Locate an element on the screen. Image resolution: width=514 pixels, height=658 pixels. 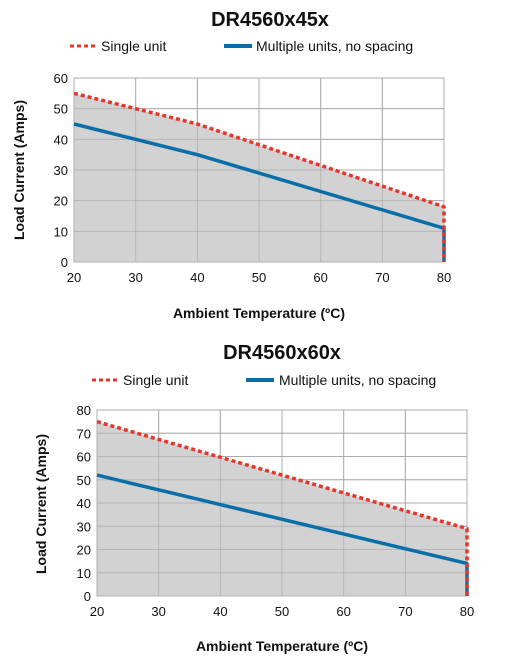
chart-2-y-tick-label: 80 is located at coordinates (84, 410).